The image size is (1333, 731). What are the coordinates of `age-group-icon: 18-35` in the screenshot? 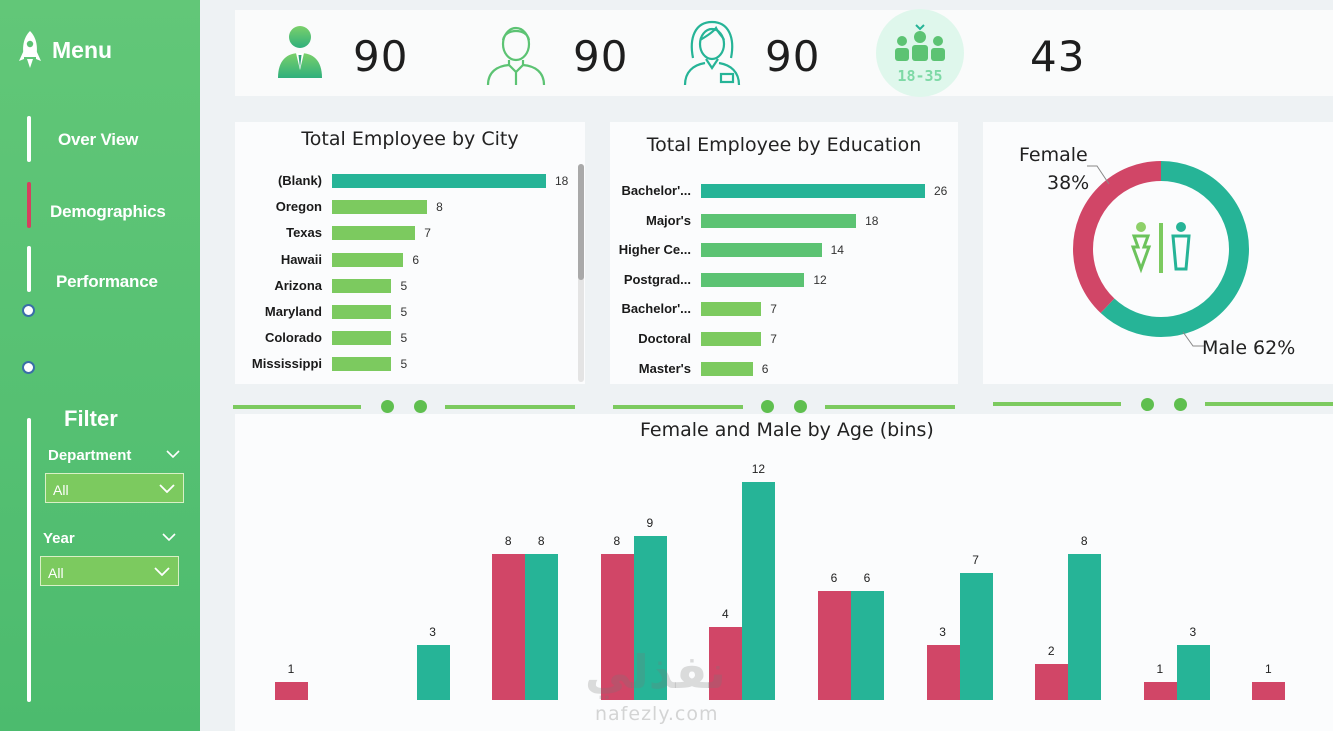 It's located at (920, 53).